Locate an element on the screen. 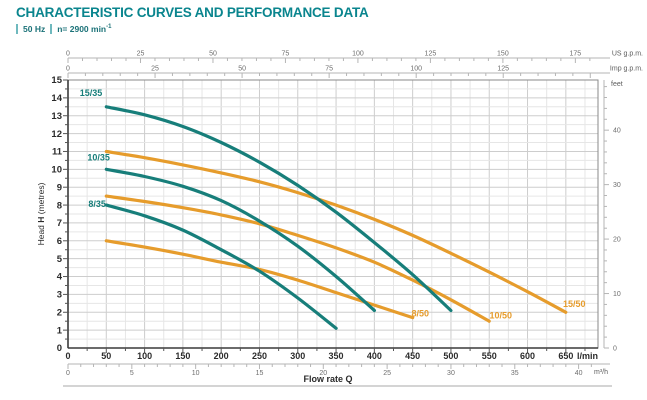 This screenshot has height=400, width=647. x-tick-label: 250 is located at coordinates (259, 356).